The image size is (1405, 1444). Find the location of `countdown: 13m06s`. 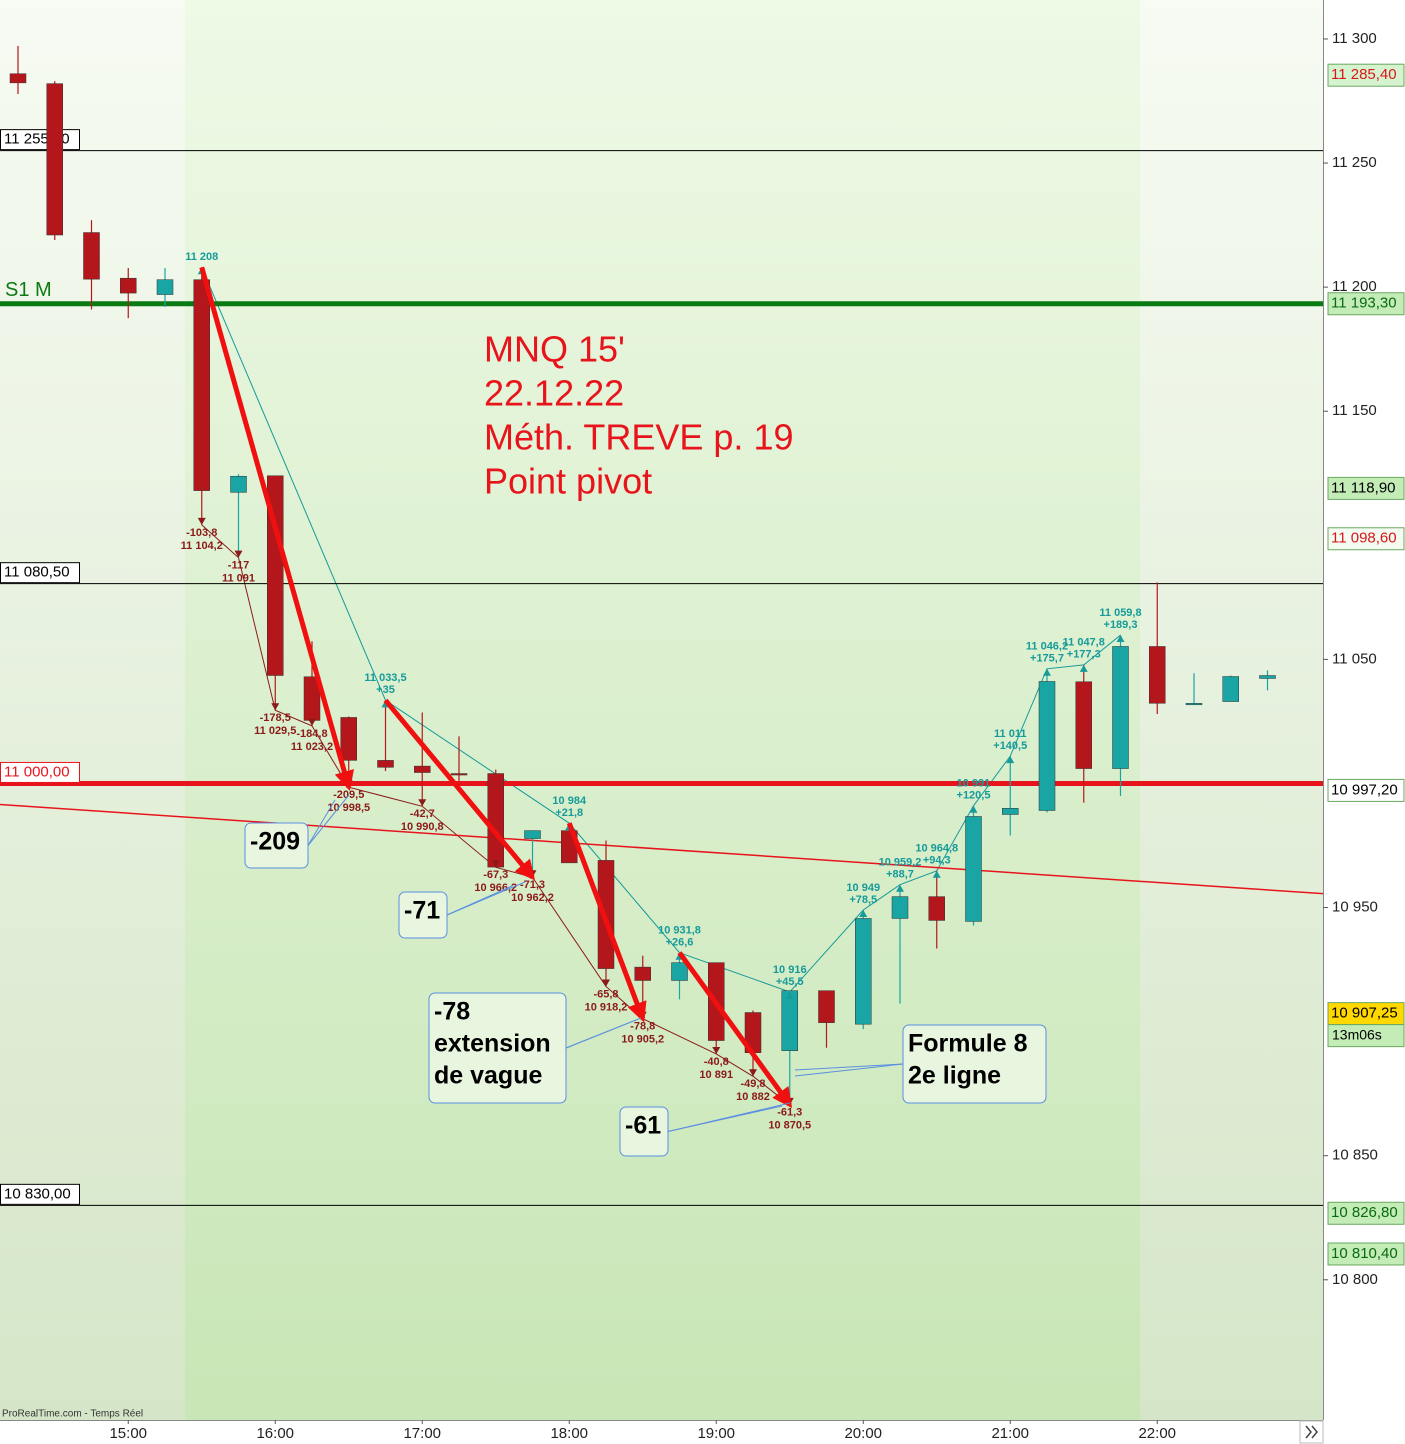

countdown: 13m06s is located at coordinates (1357, 1034).